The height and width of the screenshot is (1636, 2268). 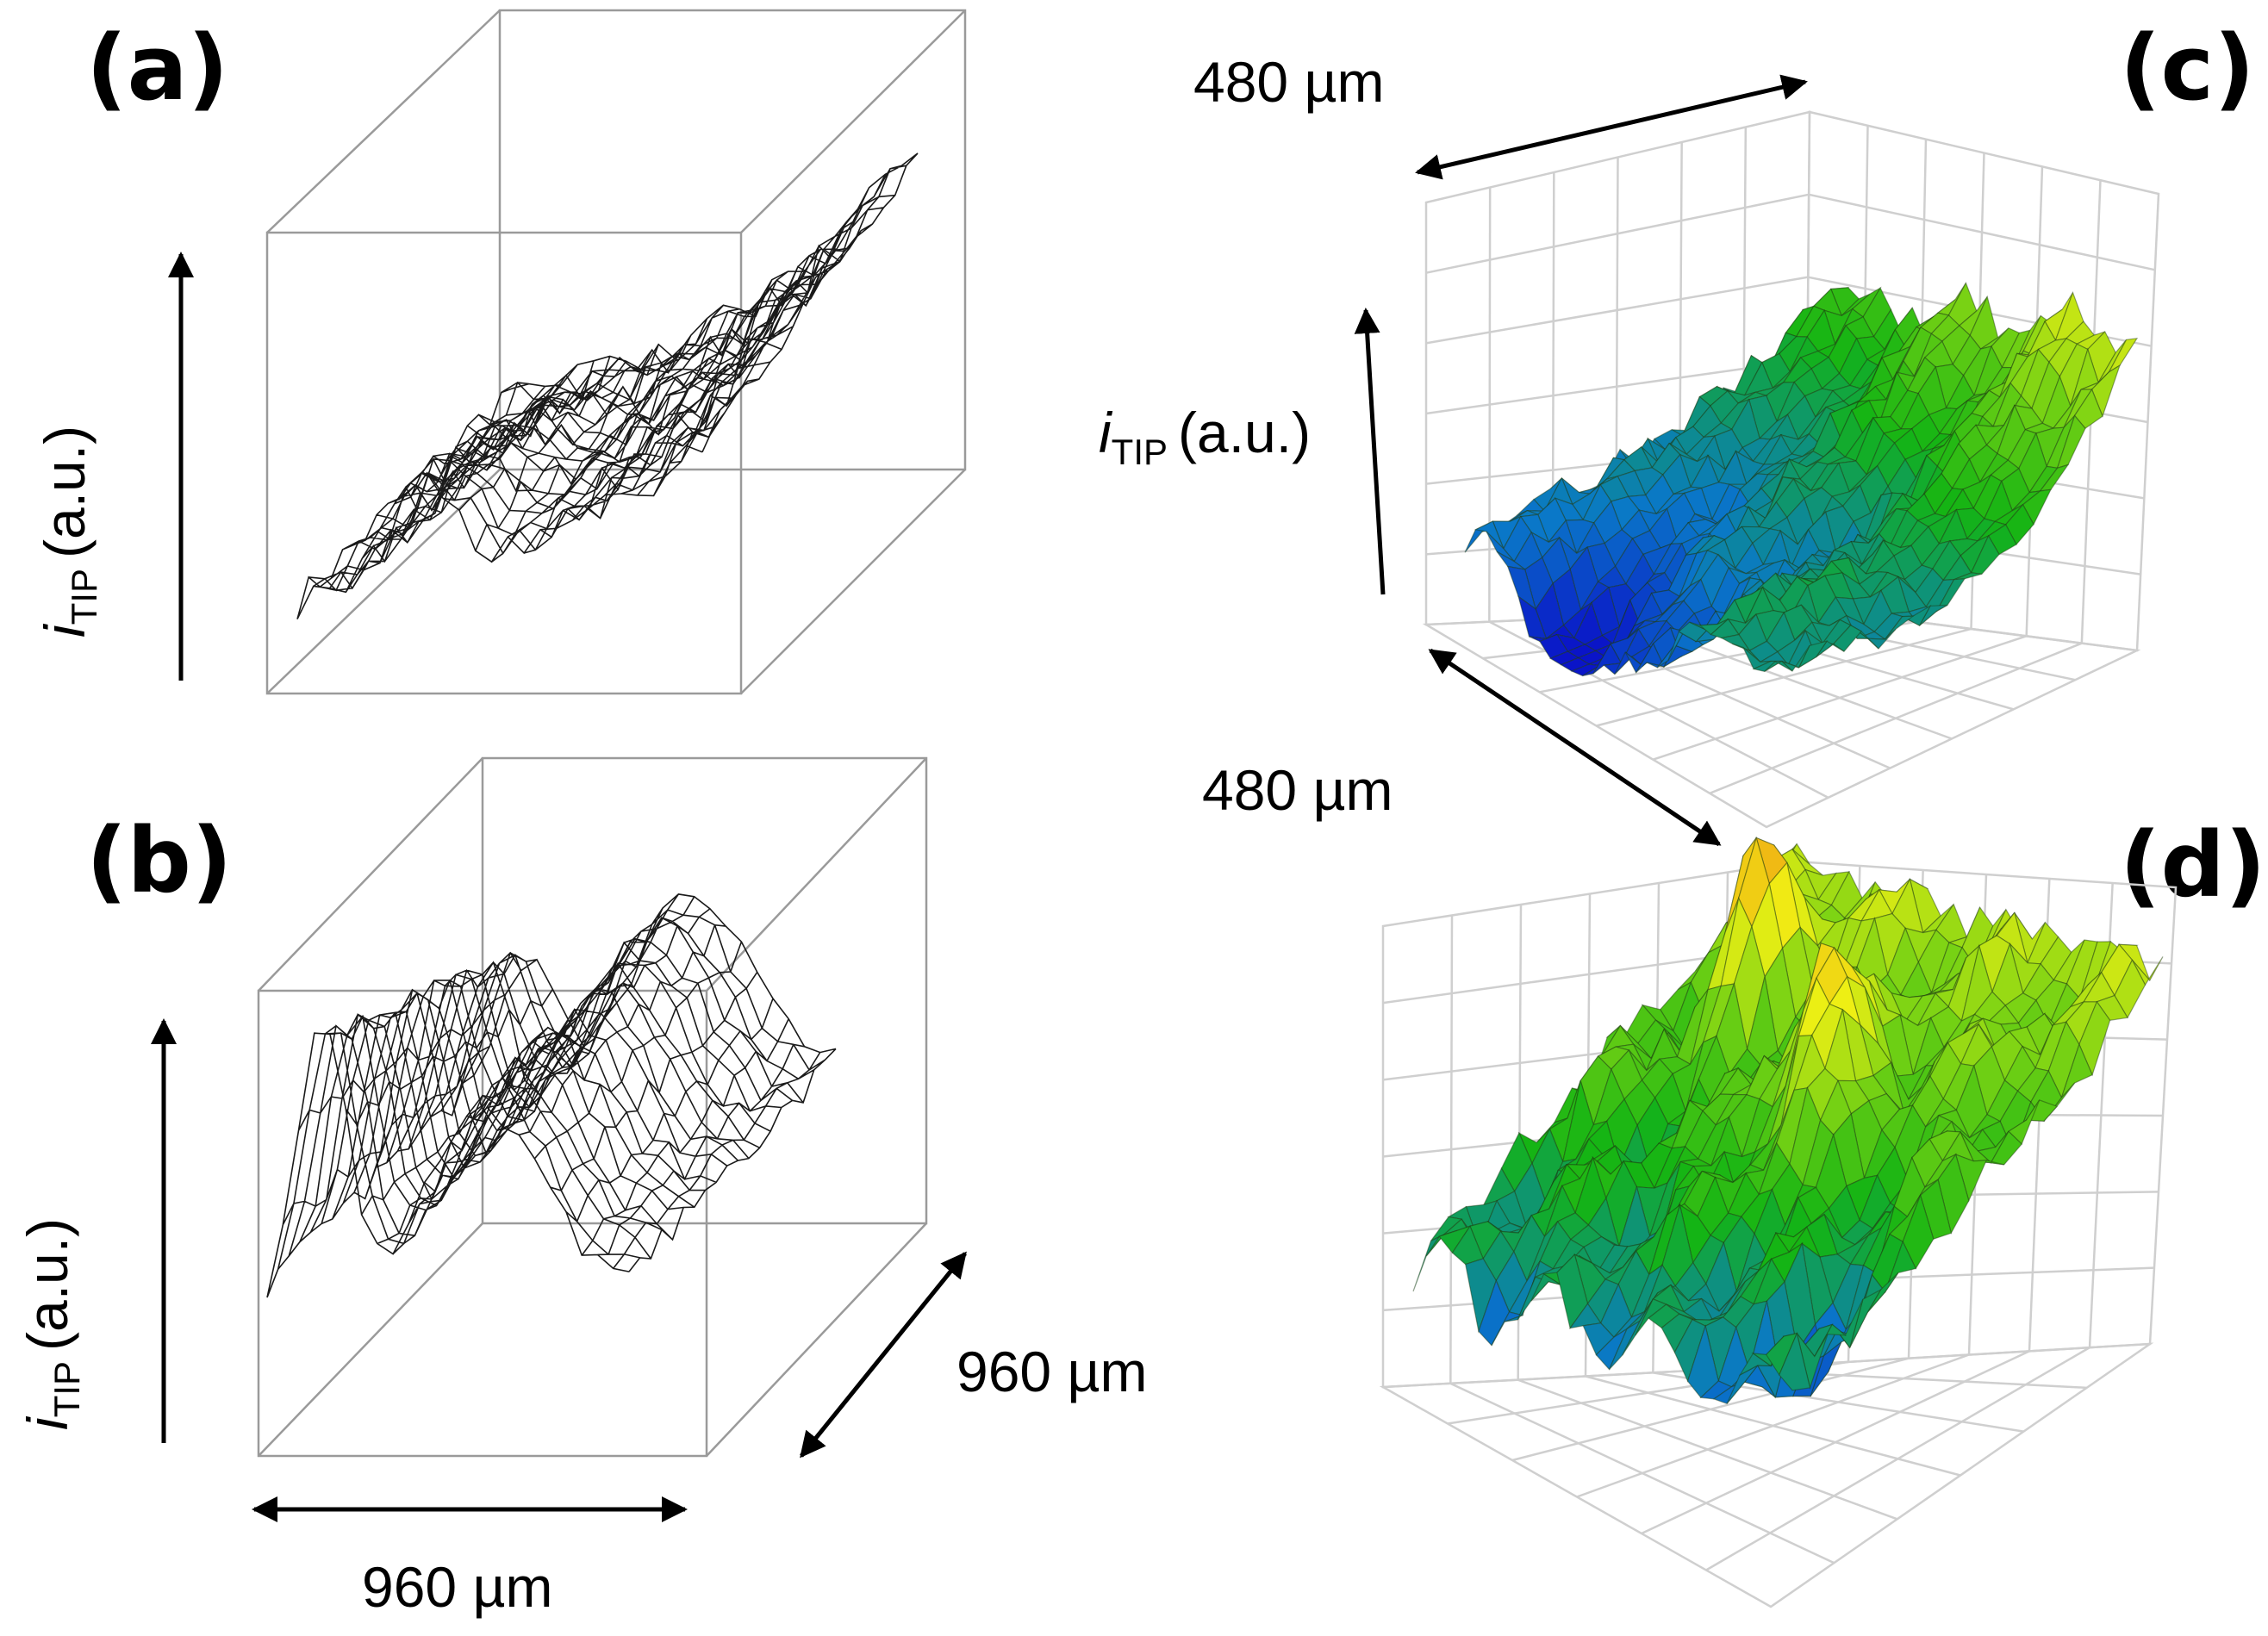 I want to click on panel-c-colored-surface, so click(x=1801, y=479).